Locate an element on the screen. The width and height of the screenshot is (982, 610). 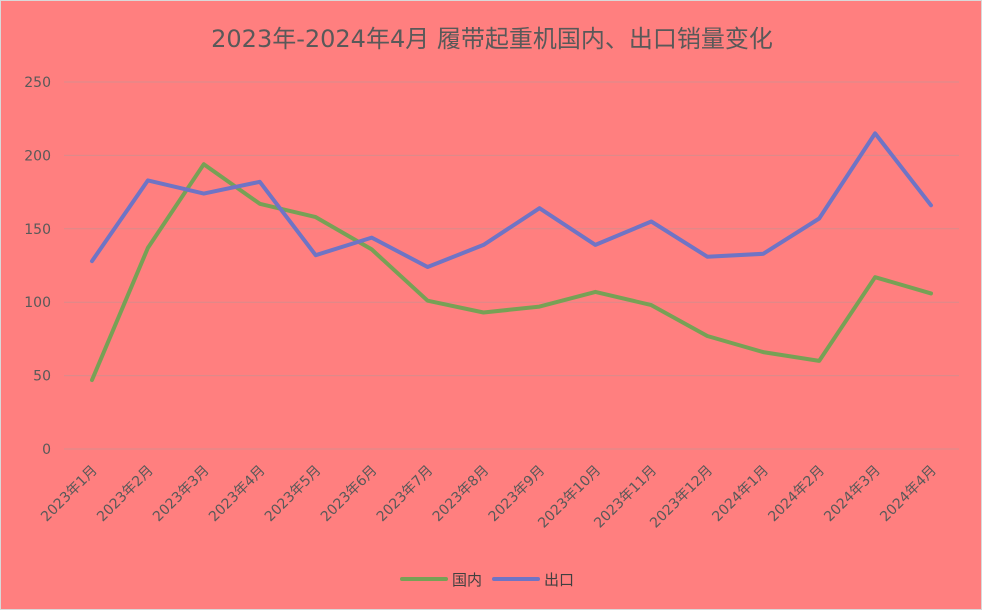
legend-label: 国内 is located at coordinates (467, 580).